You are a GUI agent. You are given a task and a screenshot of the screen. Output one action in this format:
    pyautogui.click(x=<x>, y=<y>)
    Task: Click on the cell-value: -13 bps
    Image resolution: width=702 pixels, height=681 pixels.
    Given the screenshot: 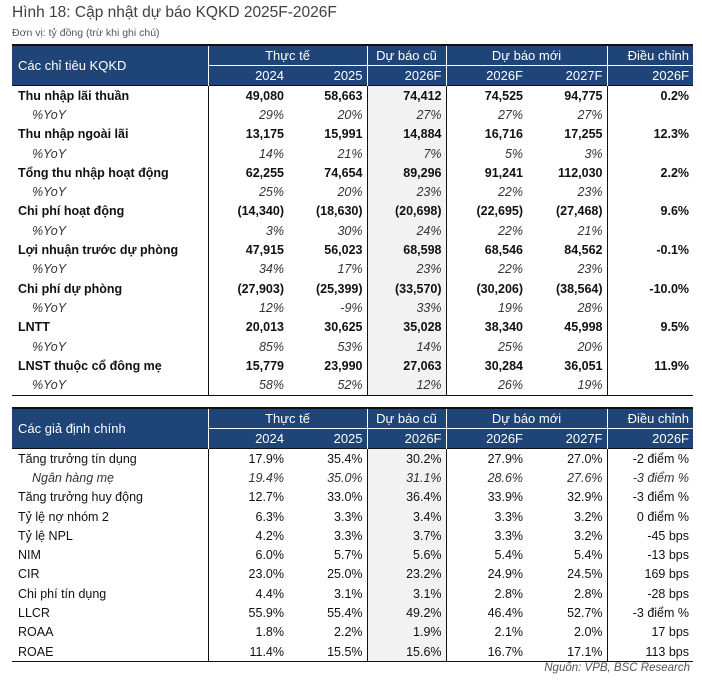 What is the action you would take?
    pyautogui.click(x=650, y=555)
    